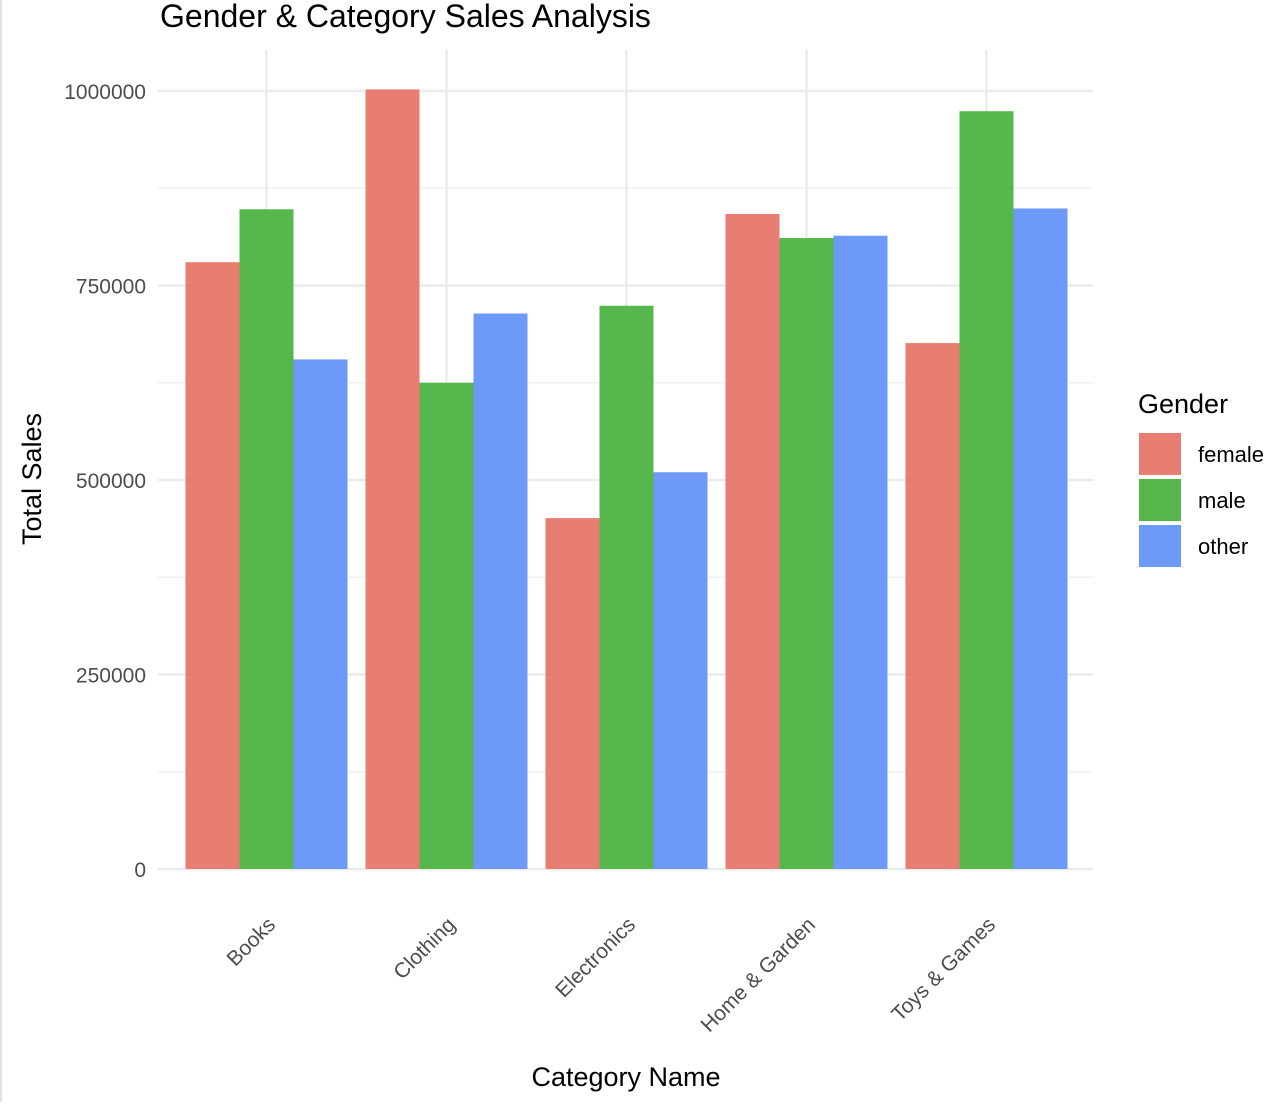 This screenshot has height=1107, width=1288. What do you see at coordinates (758, 975) in the screenshot?
I see `x-tick-label: Home & Garden` at bounding box center [758, 975].